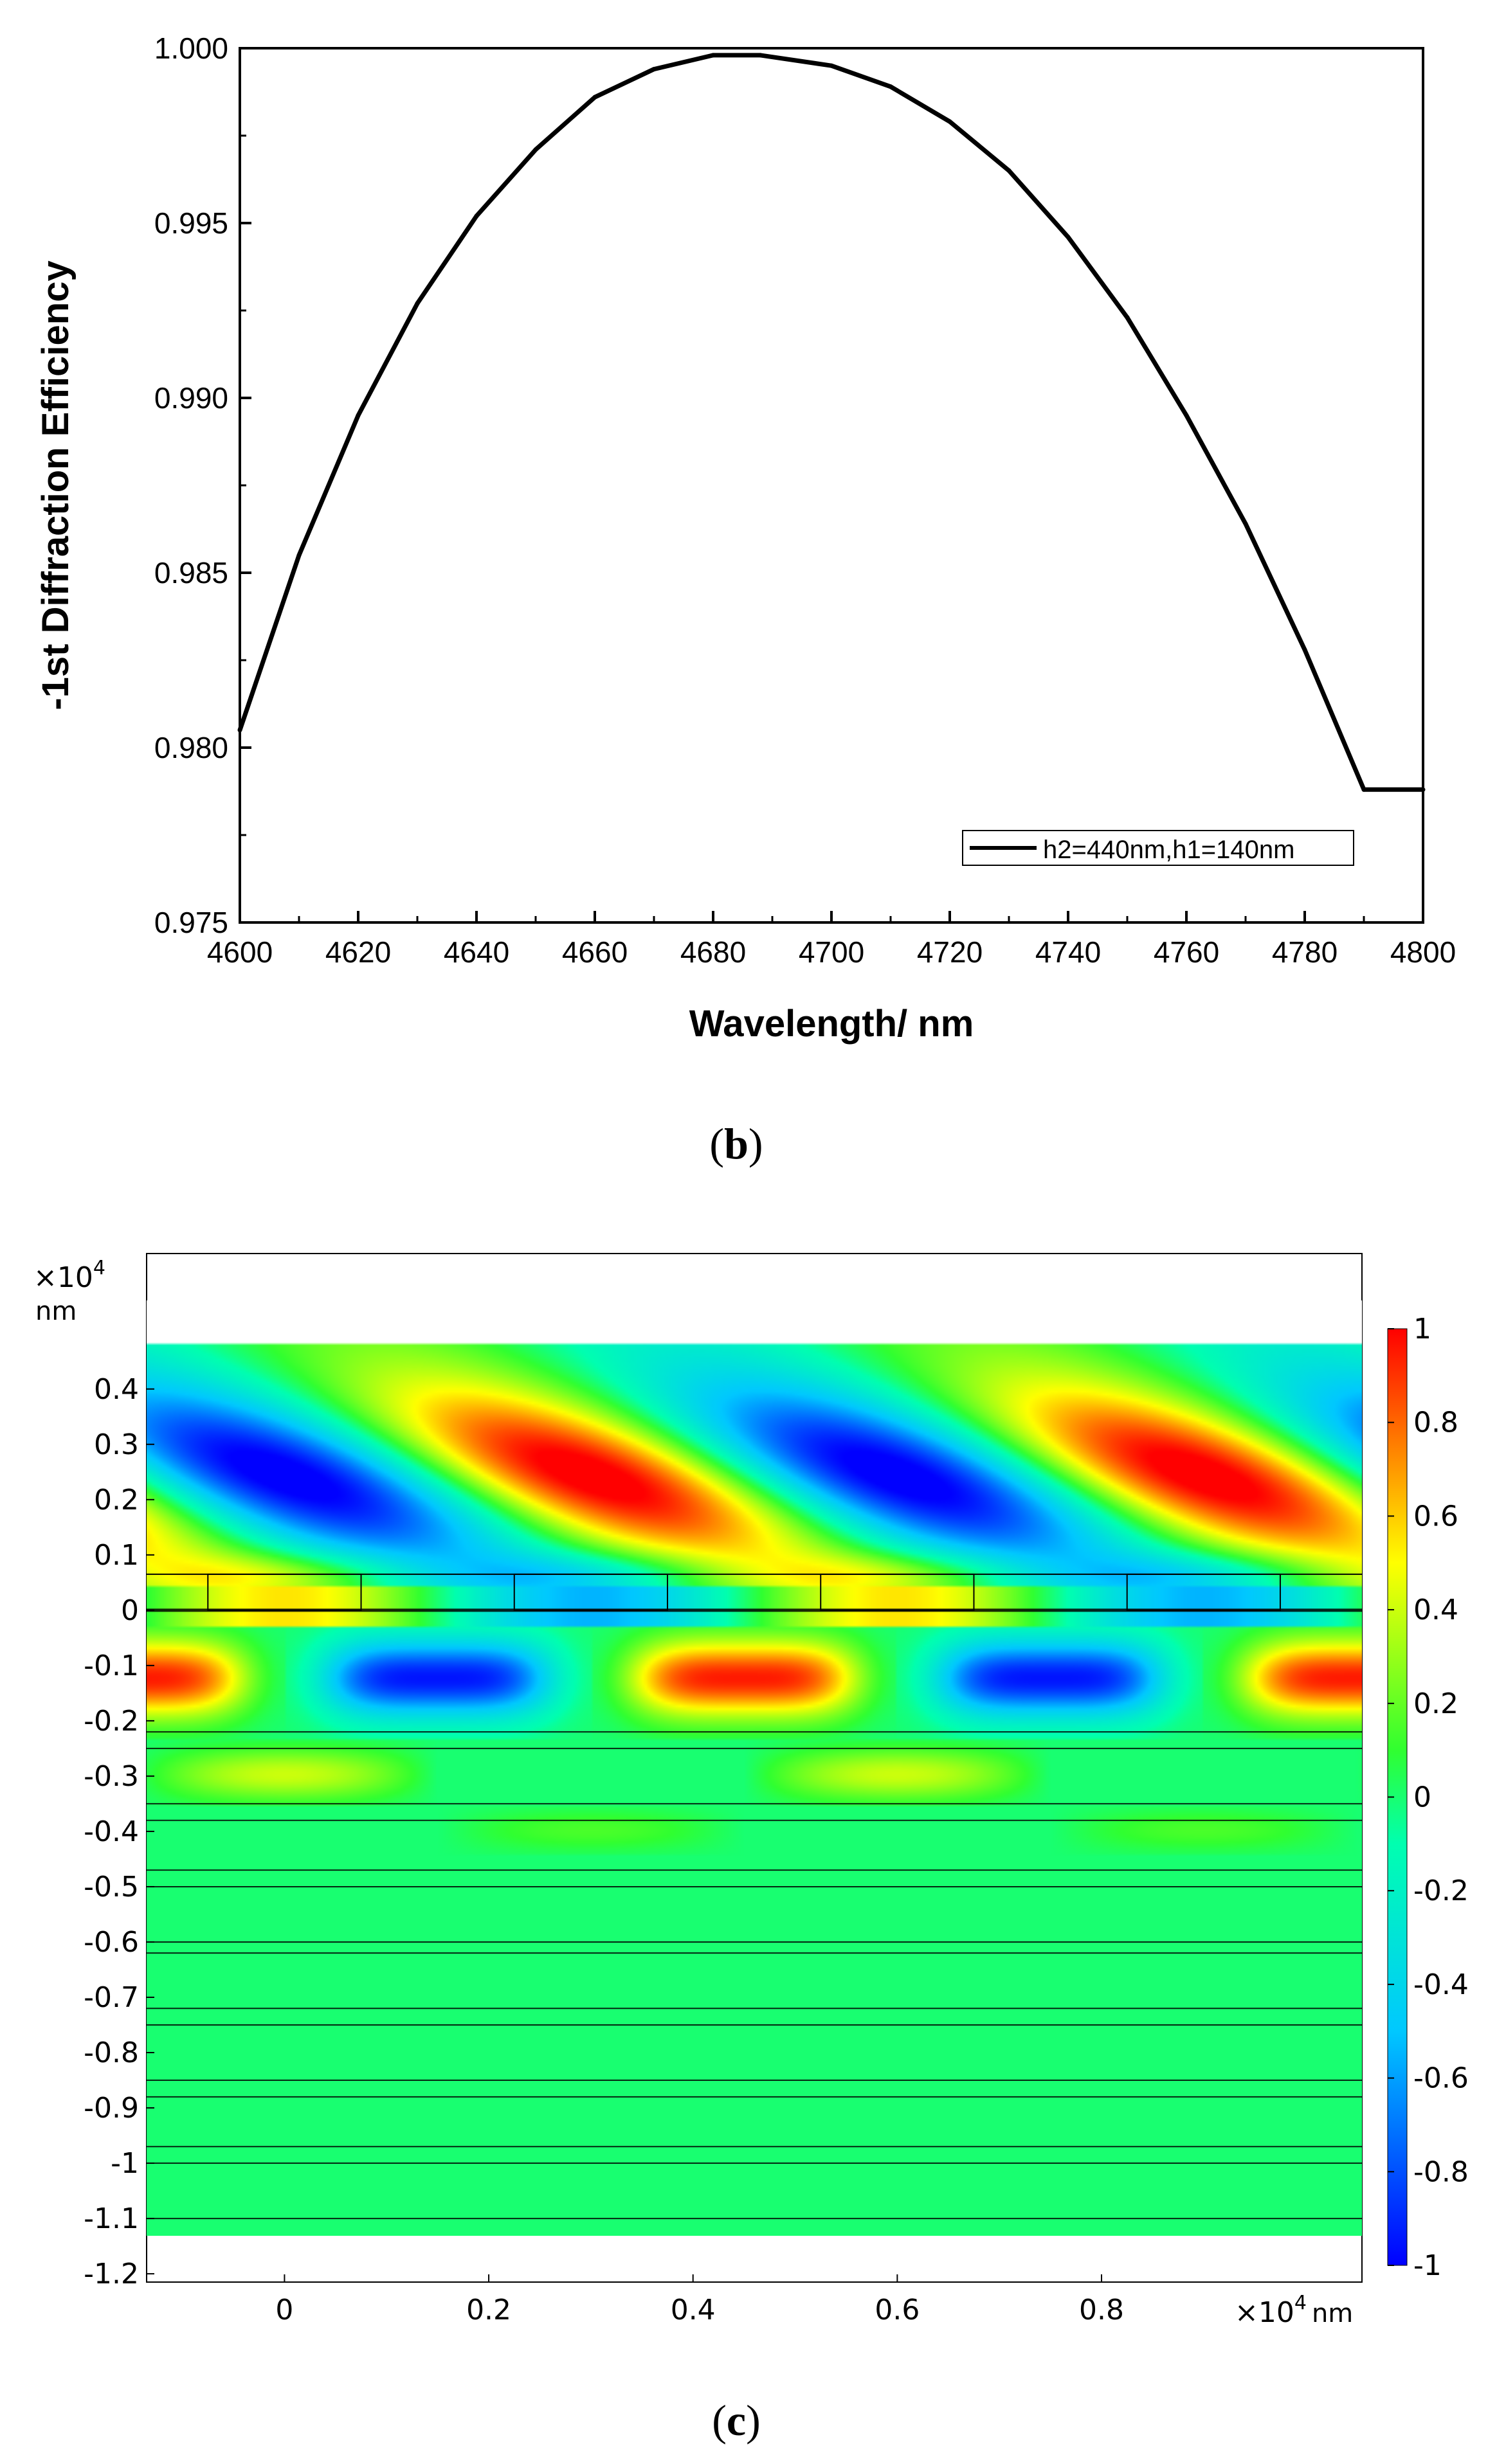  Describe the element at coordinates (111, 2274) in the screenshot. I see `y-tick-label: -1.2` at that location.